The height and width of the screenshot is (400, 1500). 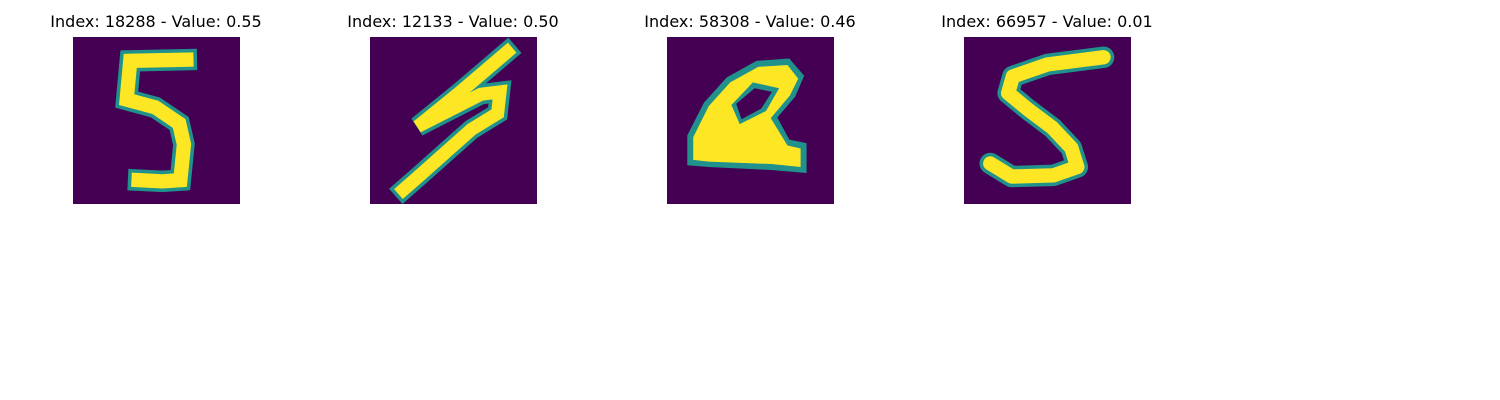 I want to click on image-panel-3: Index: 58308 - Value: 0.46, so click(x=750, y=105).